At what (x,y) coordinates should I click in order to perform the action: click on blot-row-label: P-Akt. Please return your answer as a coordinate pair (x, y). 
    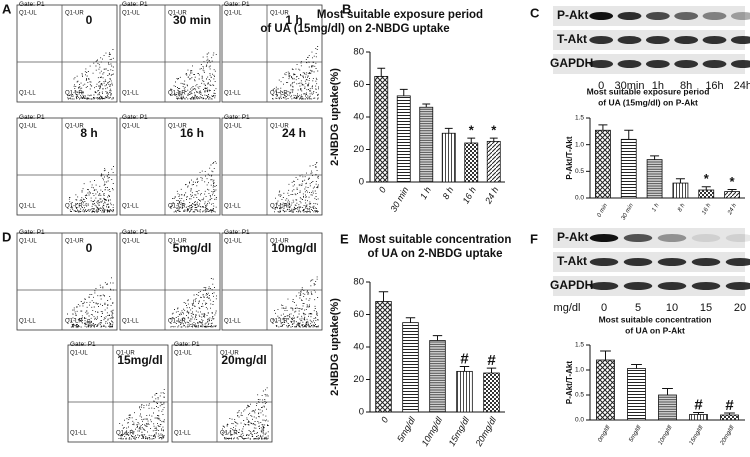
    Looking at the image, I should click on (572, 15).